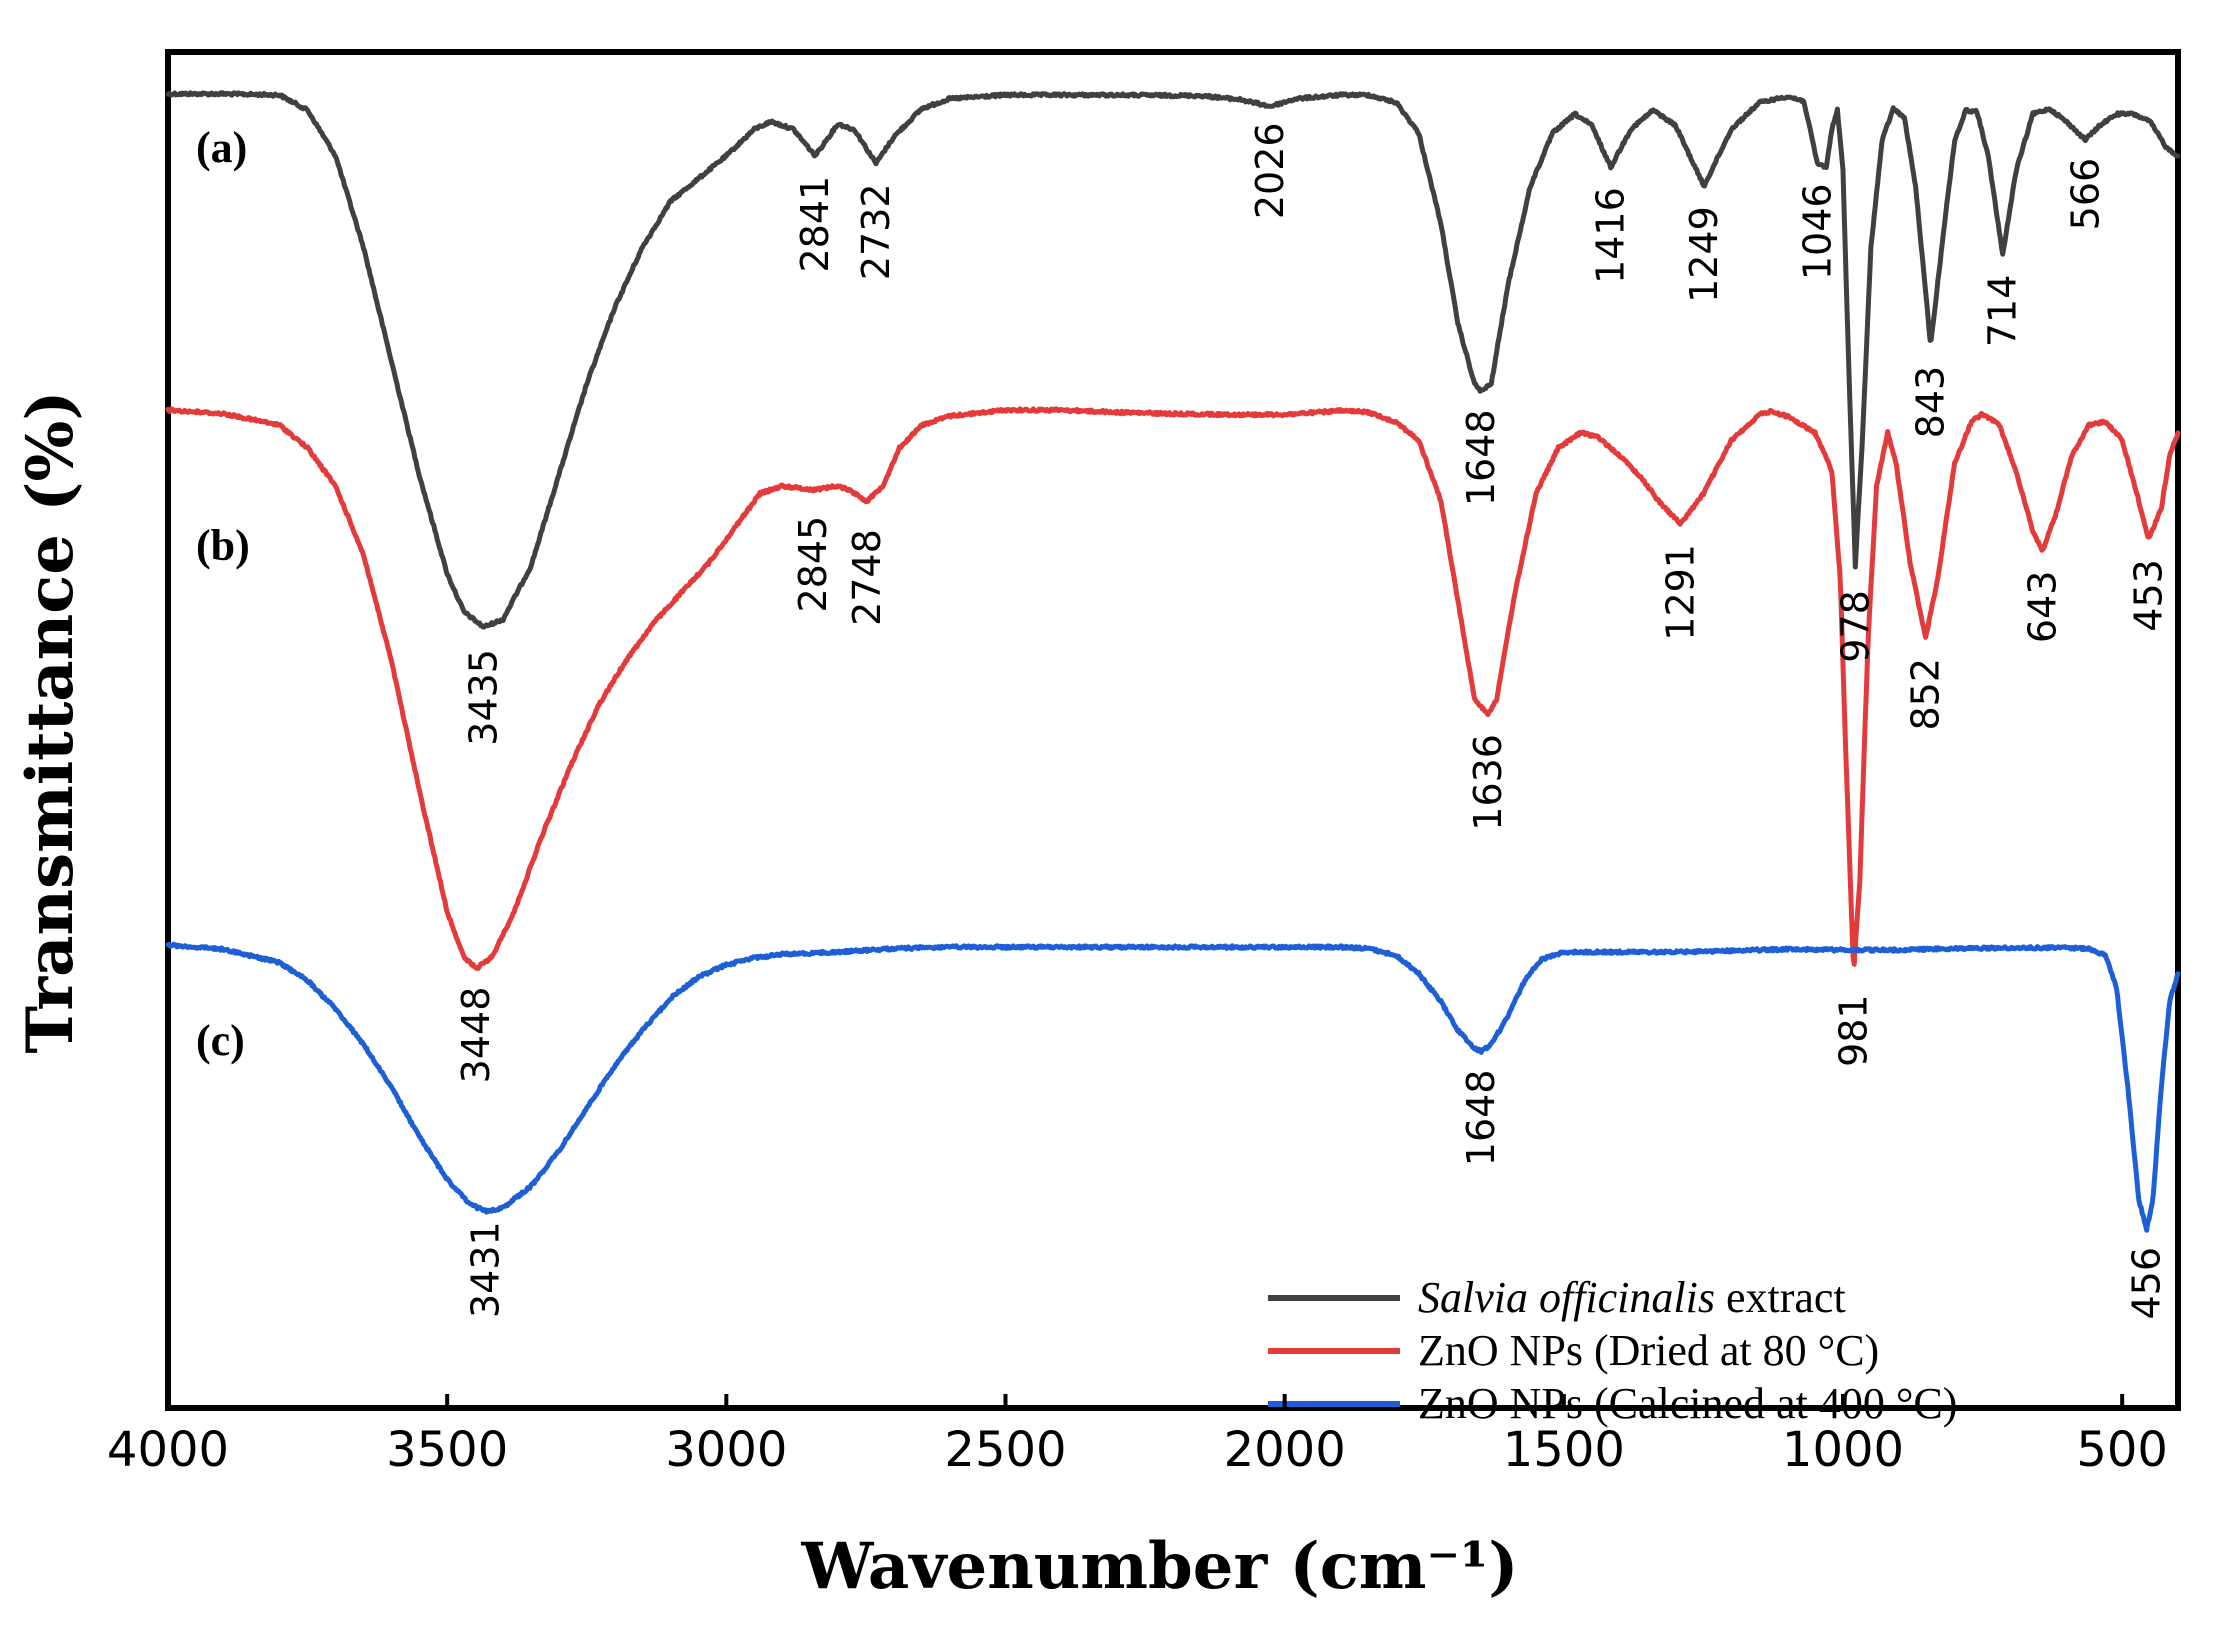  I want to click on peak-label: 456, so click(2147, 1283).